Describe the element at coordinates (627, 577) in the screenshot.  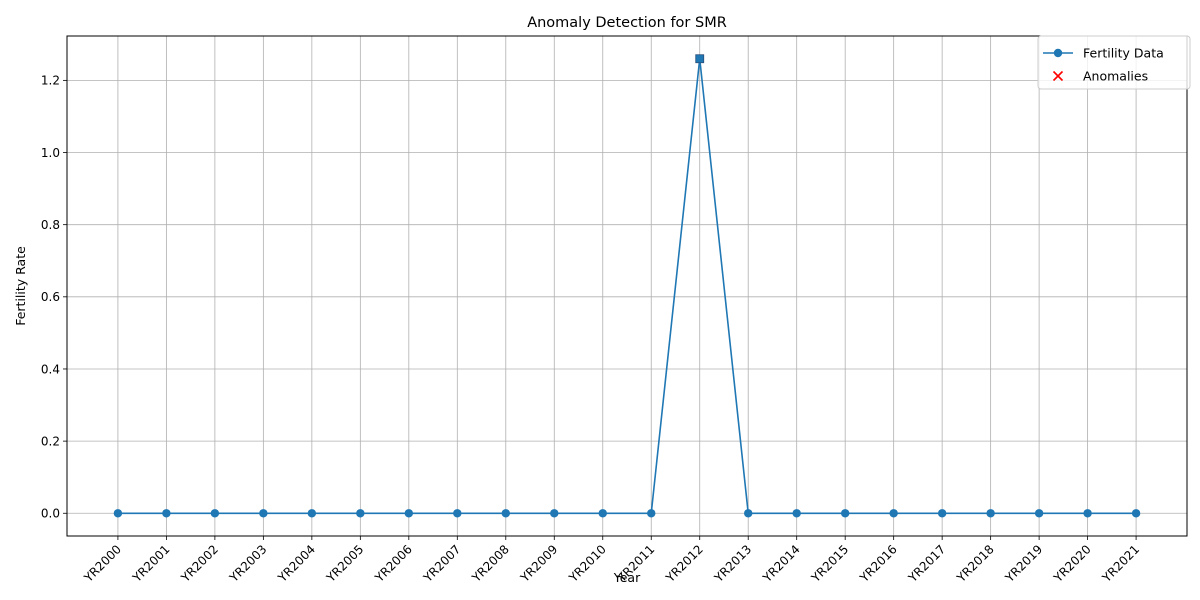
I see `x-axis-label: Year` at that location.